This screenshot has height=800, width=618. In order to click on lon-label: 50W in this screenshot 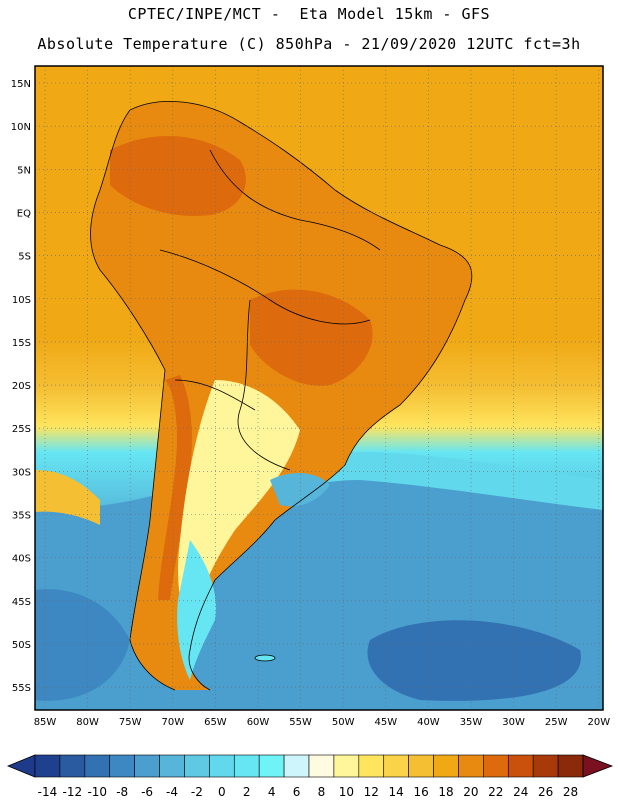, I will do `click(343, 722)`.